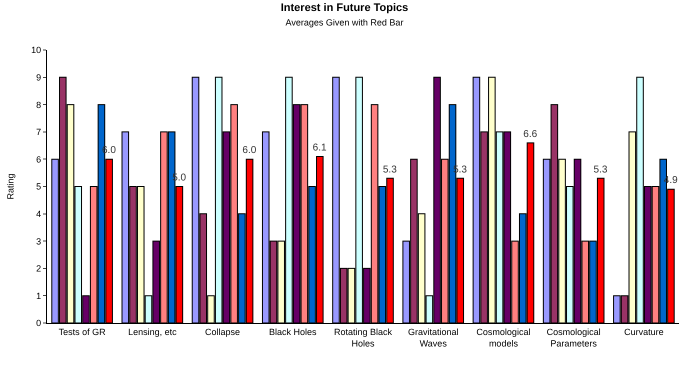 The image size is (689, 373). What do you see at coordinates (363, 337) in the screenshot?
I see `x-tick-label: Rotating Black Holes` at bounding box center [363, 337].